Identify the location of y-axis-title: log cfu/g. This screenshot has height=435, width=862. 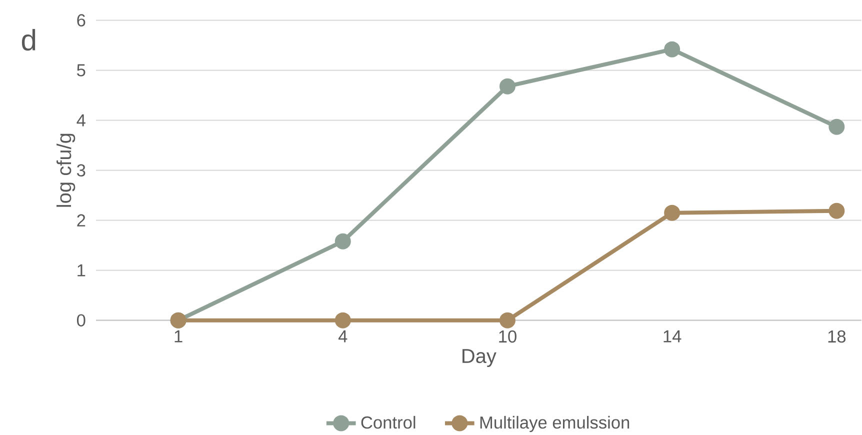
(66, 170).